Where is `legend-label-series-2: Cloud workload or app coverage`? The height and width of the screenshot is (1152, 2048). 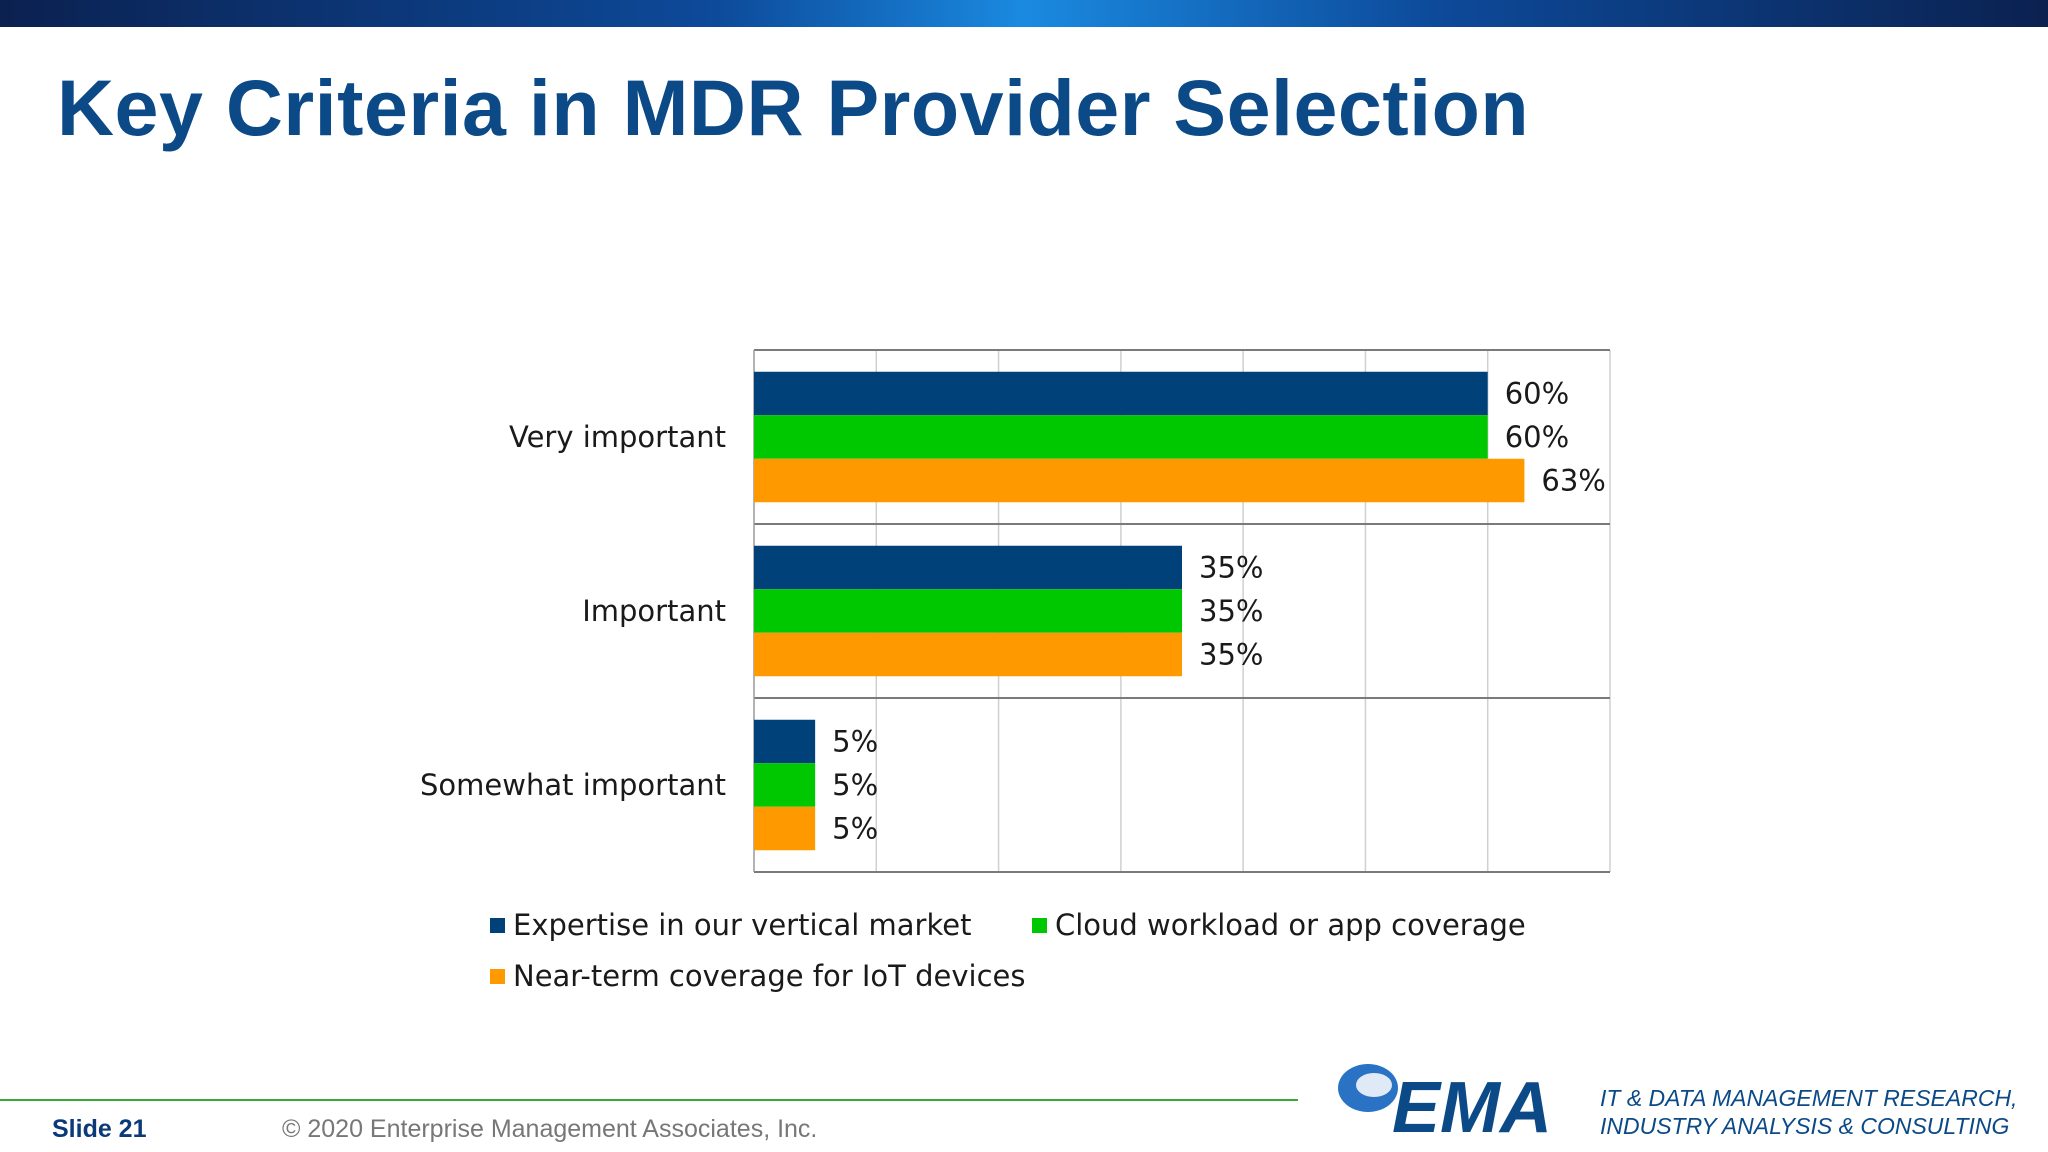
legend-label-series-2: Cloud workload or app coverage is located at coordinates (1290, 925).